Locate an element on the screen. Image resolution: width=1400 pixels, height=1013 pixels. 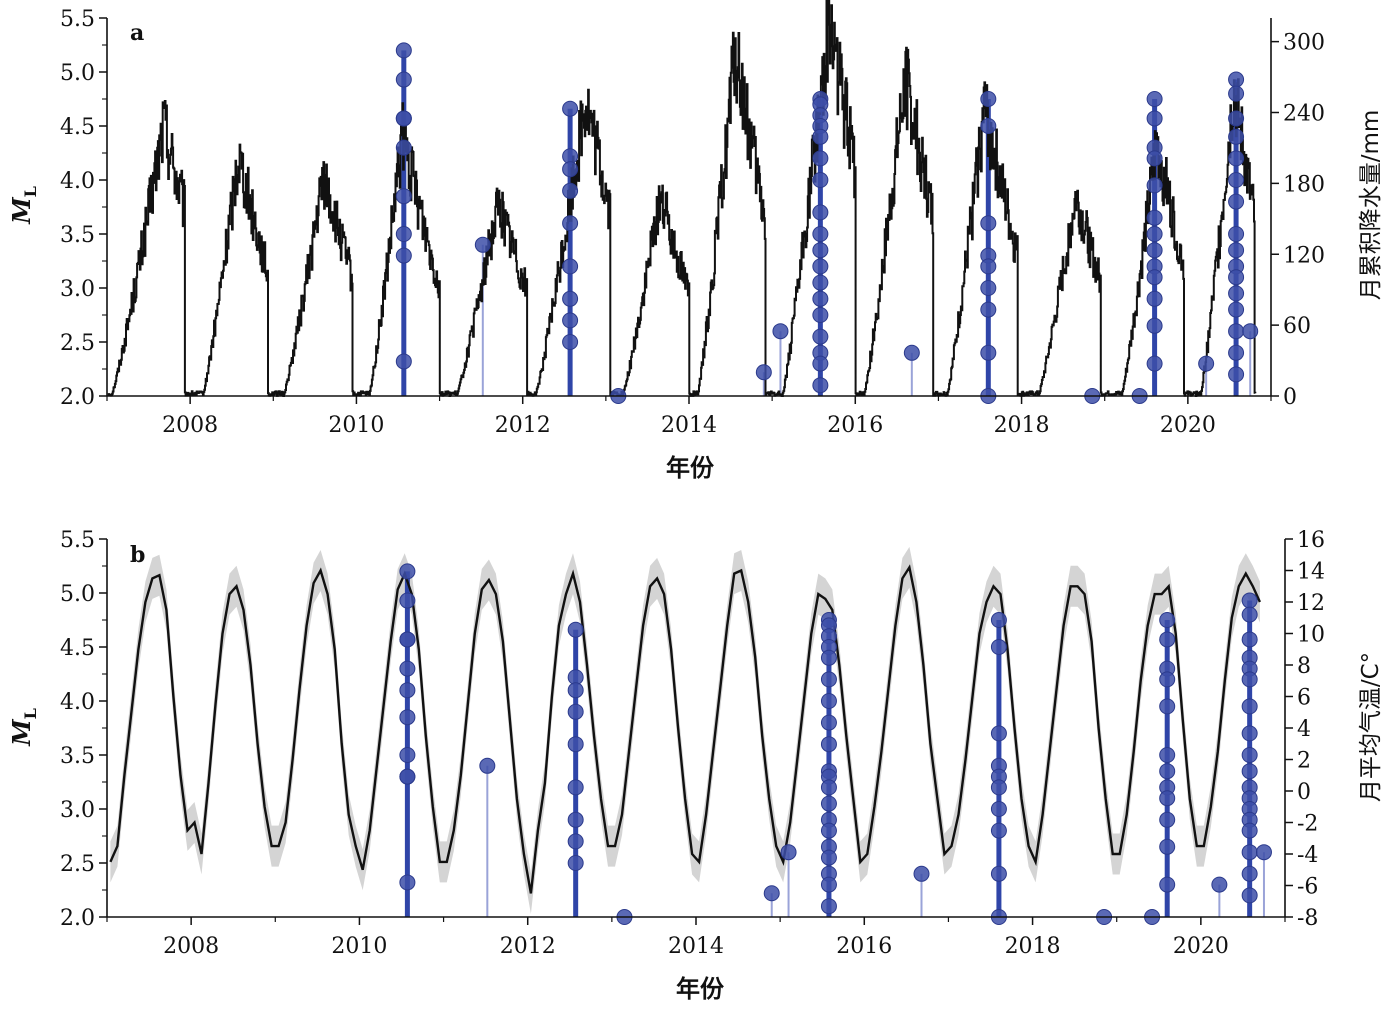
svg-text: 月累积降水量/mm is located at coordinates (1371, 205).